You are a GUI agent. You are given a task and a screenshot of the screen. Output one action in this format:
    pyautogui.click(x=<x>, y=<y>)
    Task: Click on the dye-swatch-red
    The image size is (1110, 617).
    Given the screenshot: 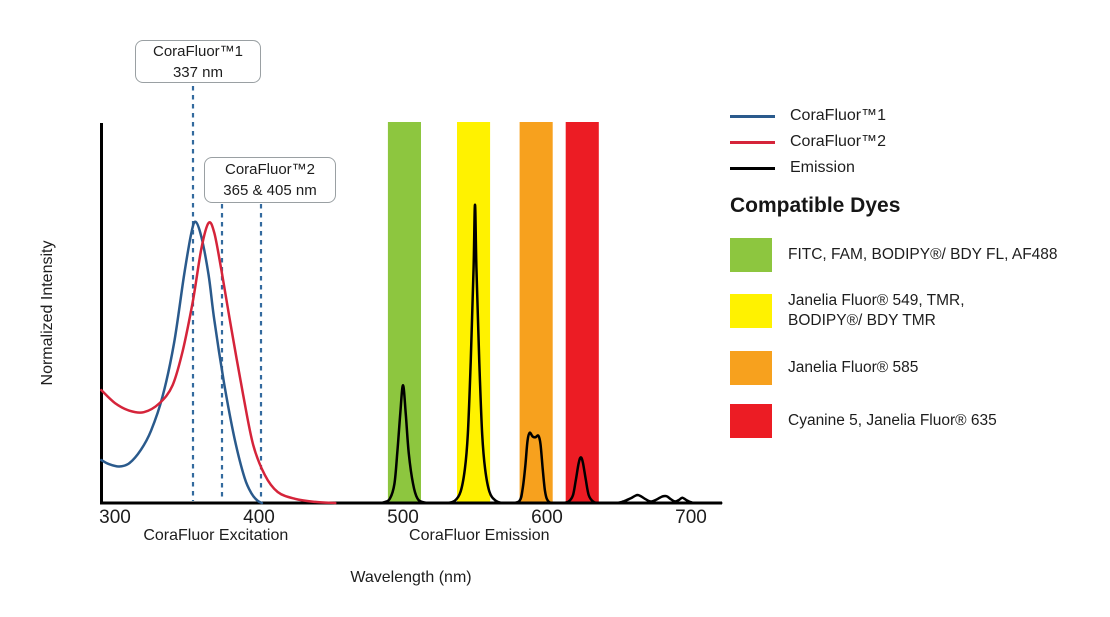 What is the action you would take?
    pyautogui.click(x=751, y=420)
    